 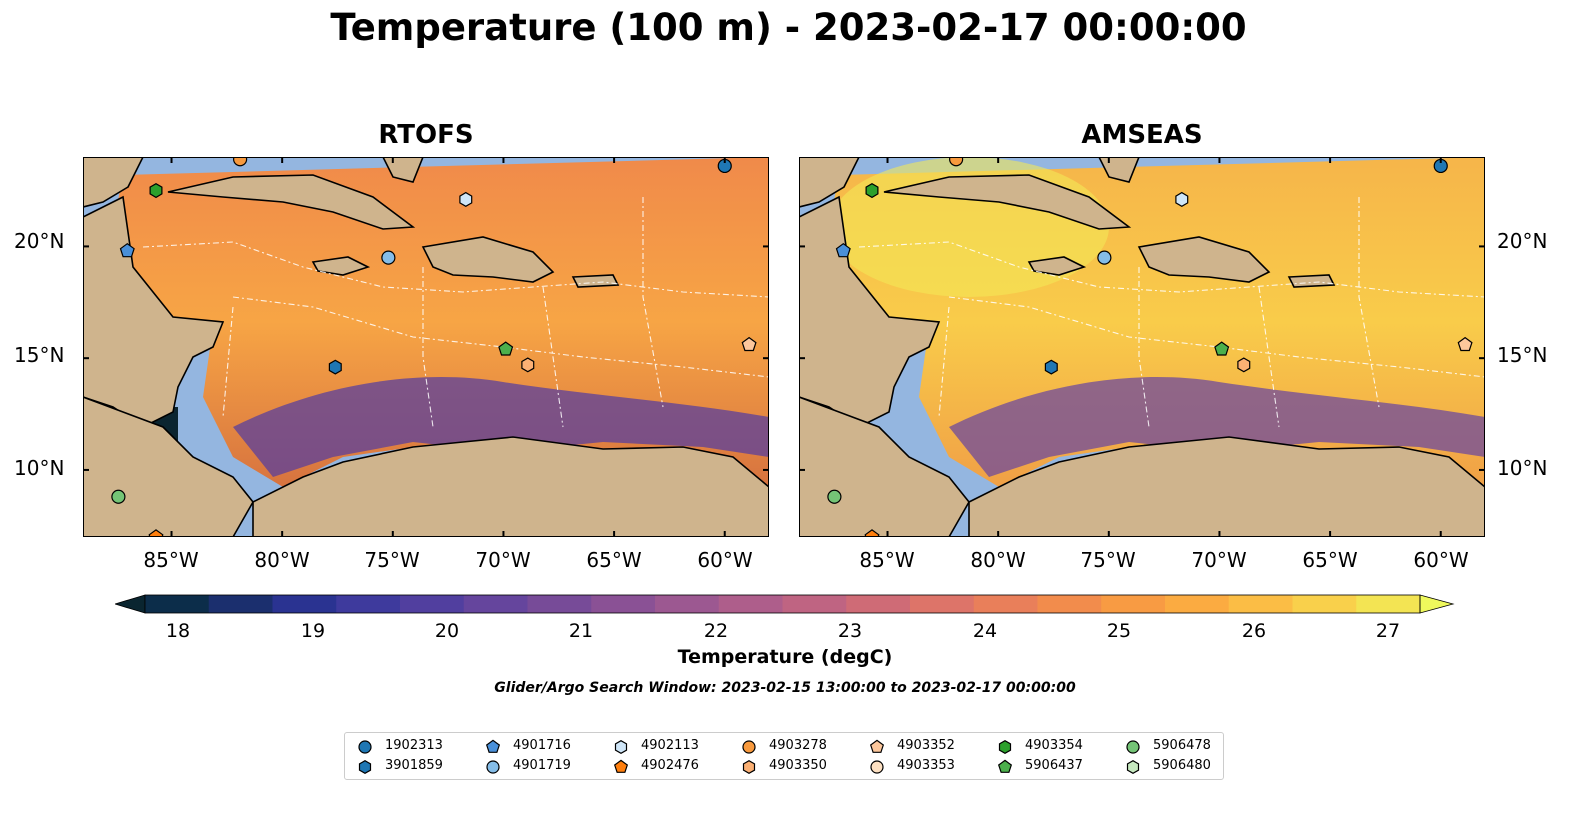 I want to click on colorbar-tick-19: 19, so click(x=313, y=631).